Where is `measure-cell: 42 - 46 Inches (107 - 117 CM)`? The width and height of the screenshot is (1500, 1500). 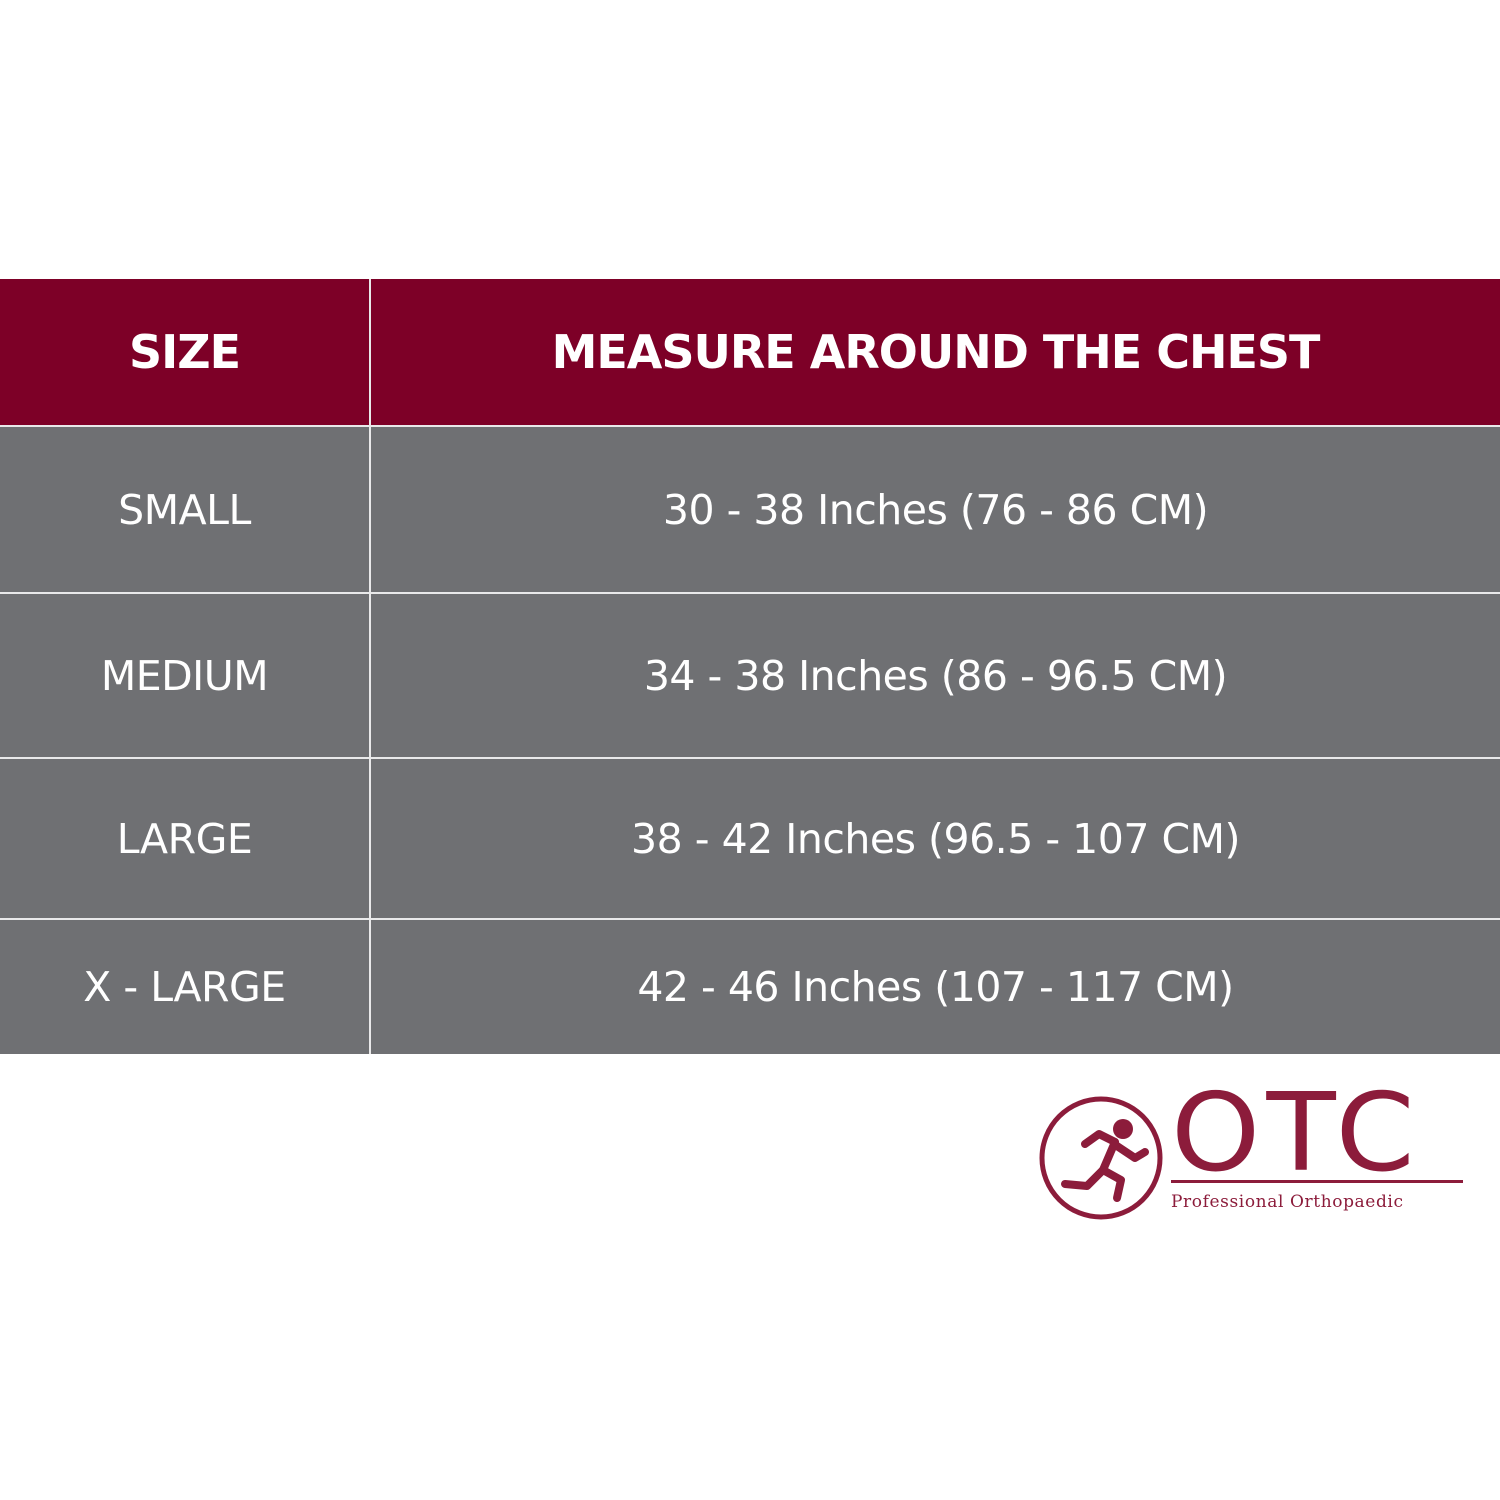 measure-cell: 42 - 46 Inches (107 - 117 CM) is located at coordinates (934, 986).